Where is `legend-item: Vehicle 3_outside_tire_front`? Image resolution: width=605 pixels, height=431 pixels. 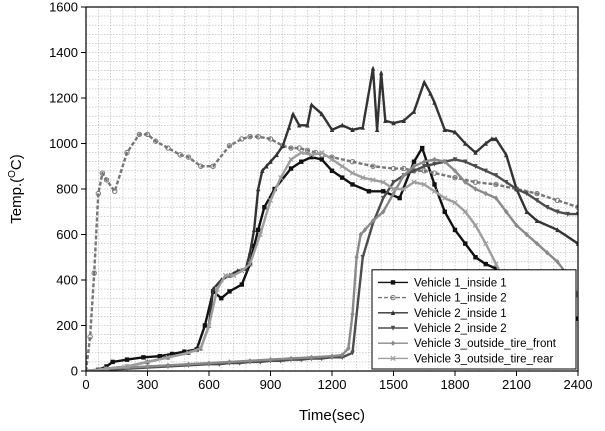
legend-item: Vehicle 3_outside_tire_front is located at coordinates (467, 344).